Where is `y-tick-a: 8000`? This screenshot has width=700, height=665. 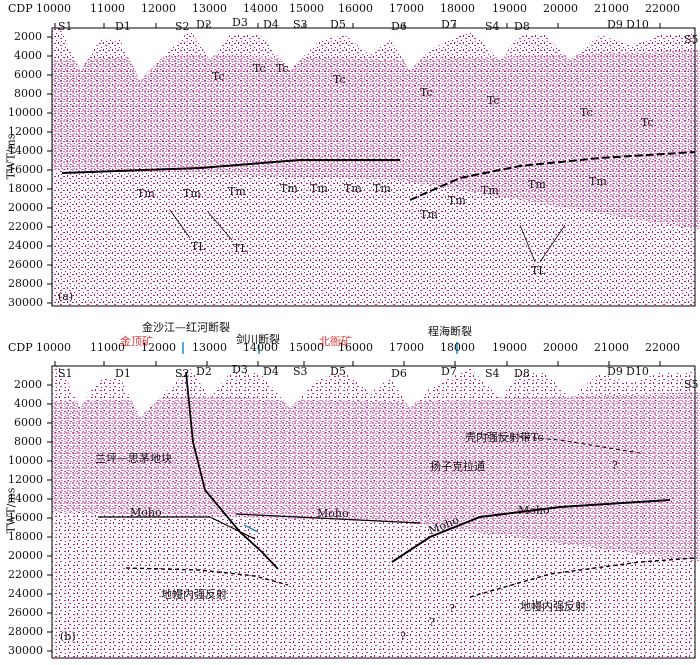
y-tick-a: 8000 is located at coordinates (28, 93).